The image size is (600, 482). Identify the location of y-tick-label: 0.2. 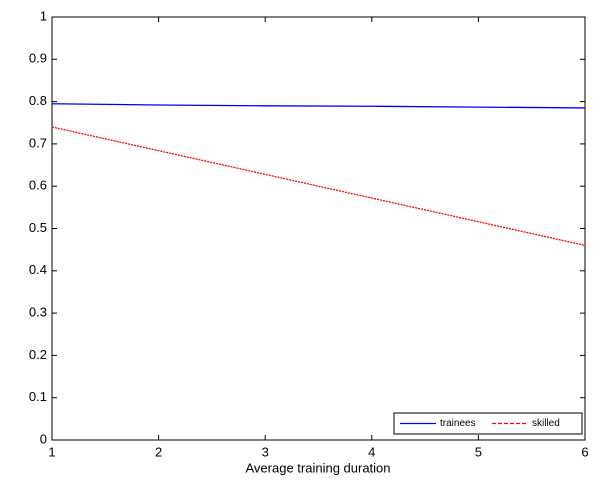
(38, 354).